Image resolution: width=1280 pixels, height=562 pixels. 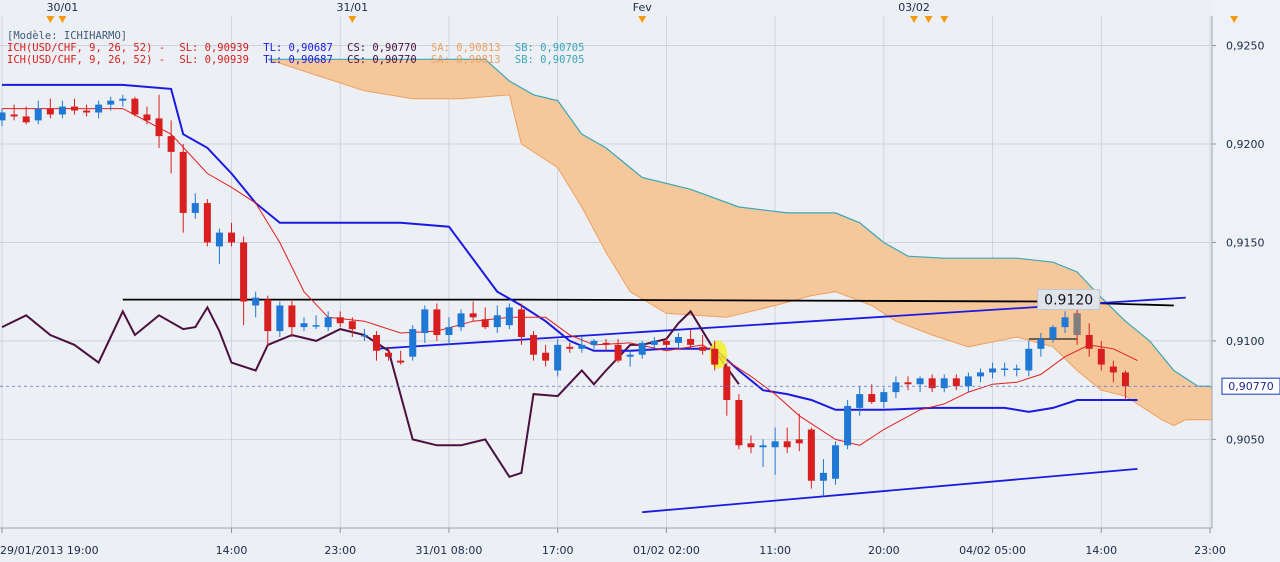 What do you see at coordinates (642, 7) in the screenshot?
I see `date-marker-label: Fev` at bounding box center [642, 7].